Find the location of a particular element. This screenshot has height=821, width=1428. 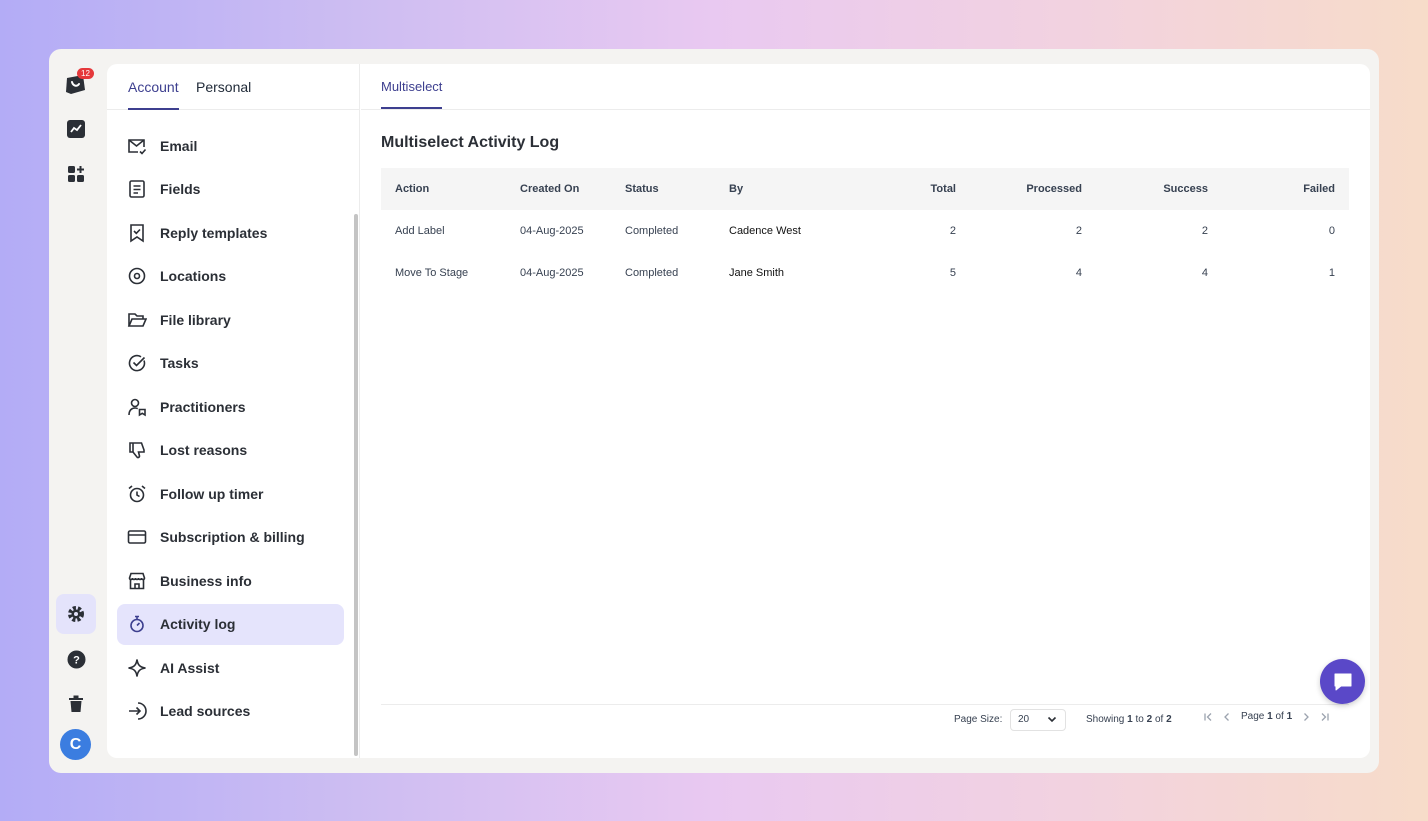

cell-processed: 4 is located at coordinates (1078, 273).